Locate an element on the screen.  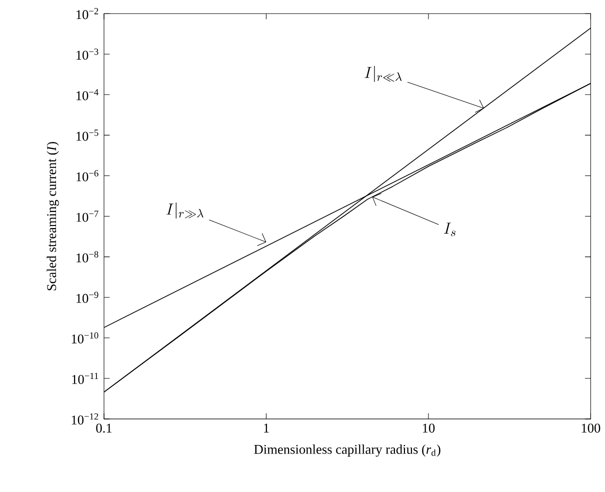
y-tick-label: 10$^{−10}$ is located at coordinates (85, 338).